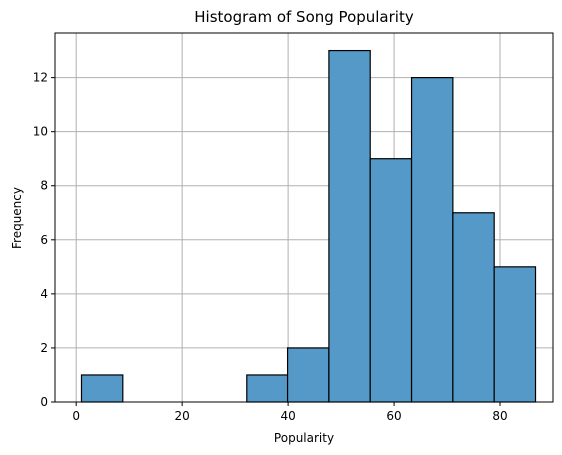 The width and height of the screenshot is (562, 455). I want to click on y-tick-label: 4, so click(44, 294).